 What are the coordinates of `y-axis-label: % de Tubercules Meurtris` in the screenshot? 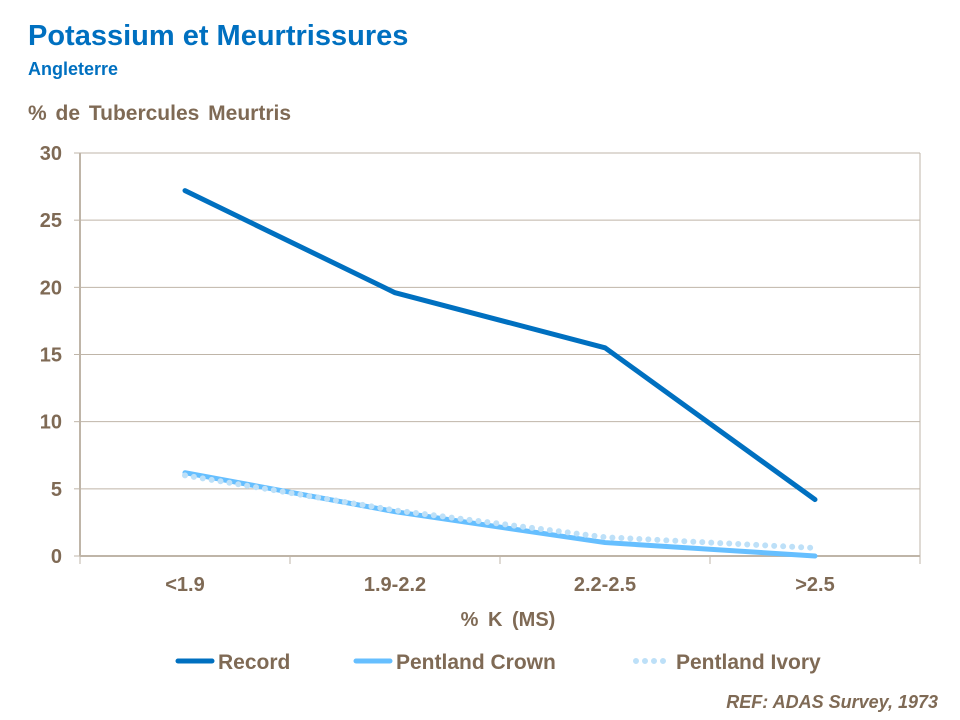 It's located at (160, 113).